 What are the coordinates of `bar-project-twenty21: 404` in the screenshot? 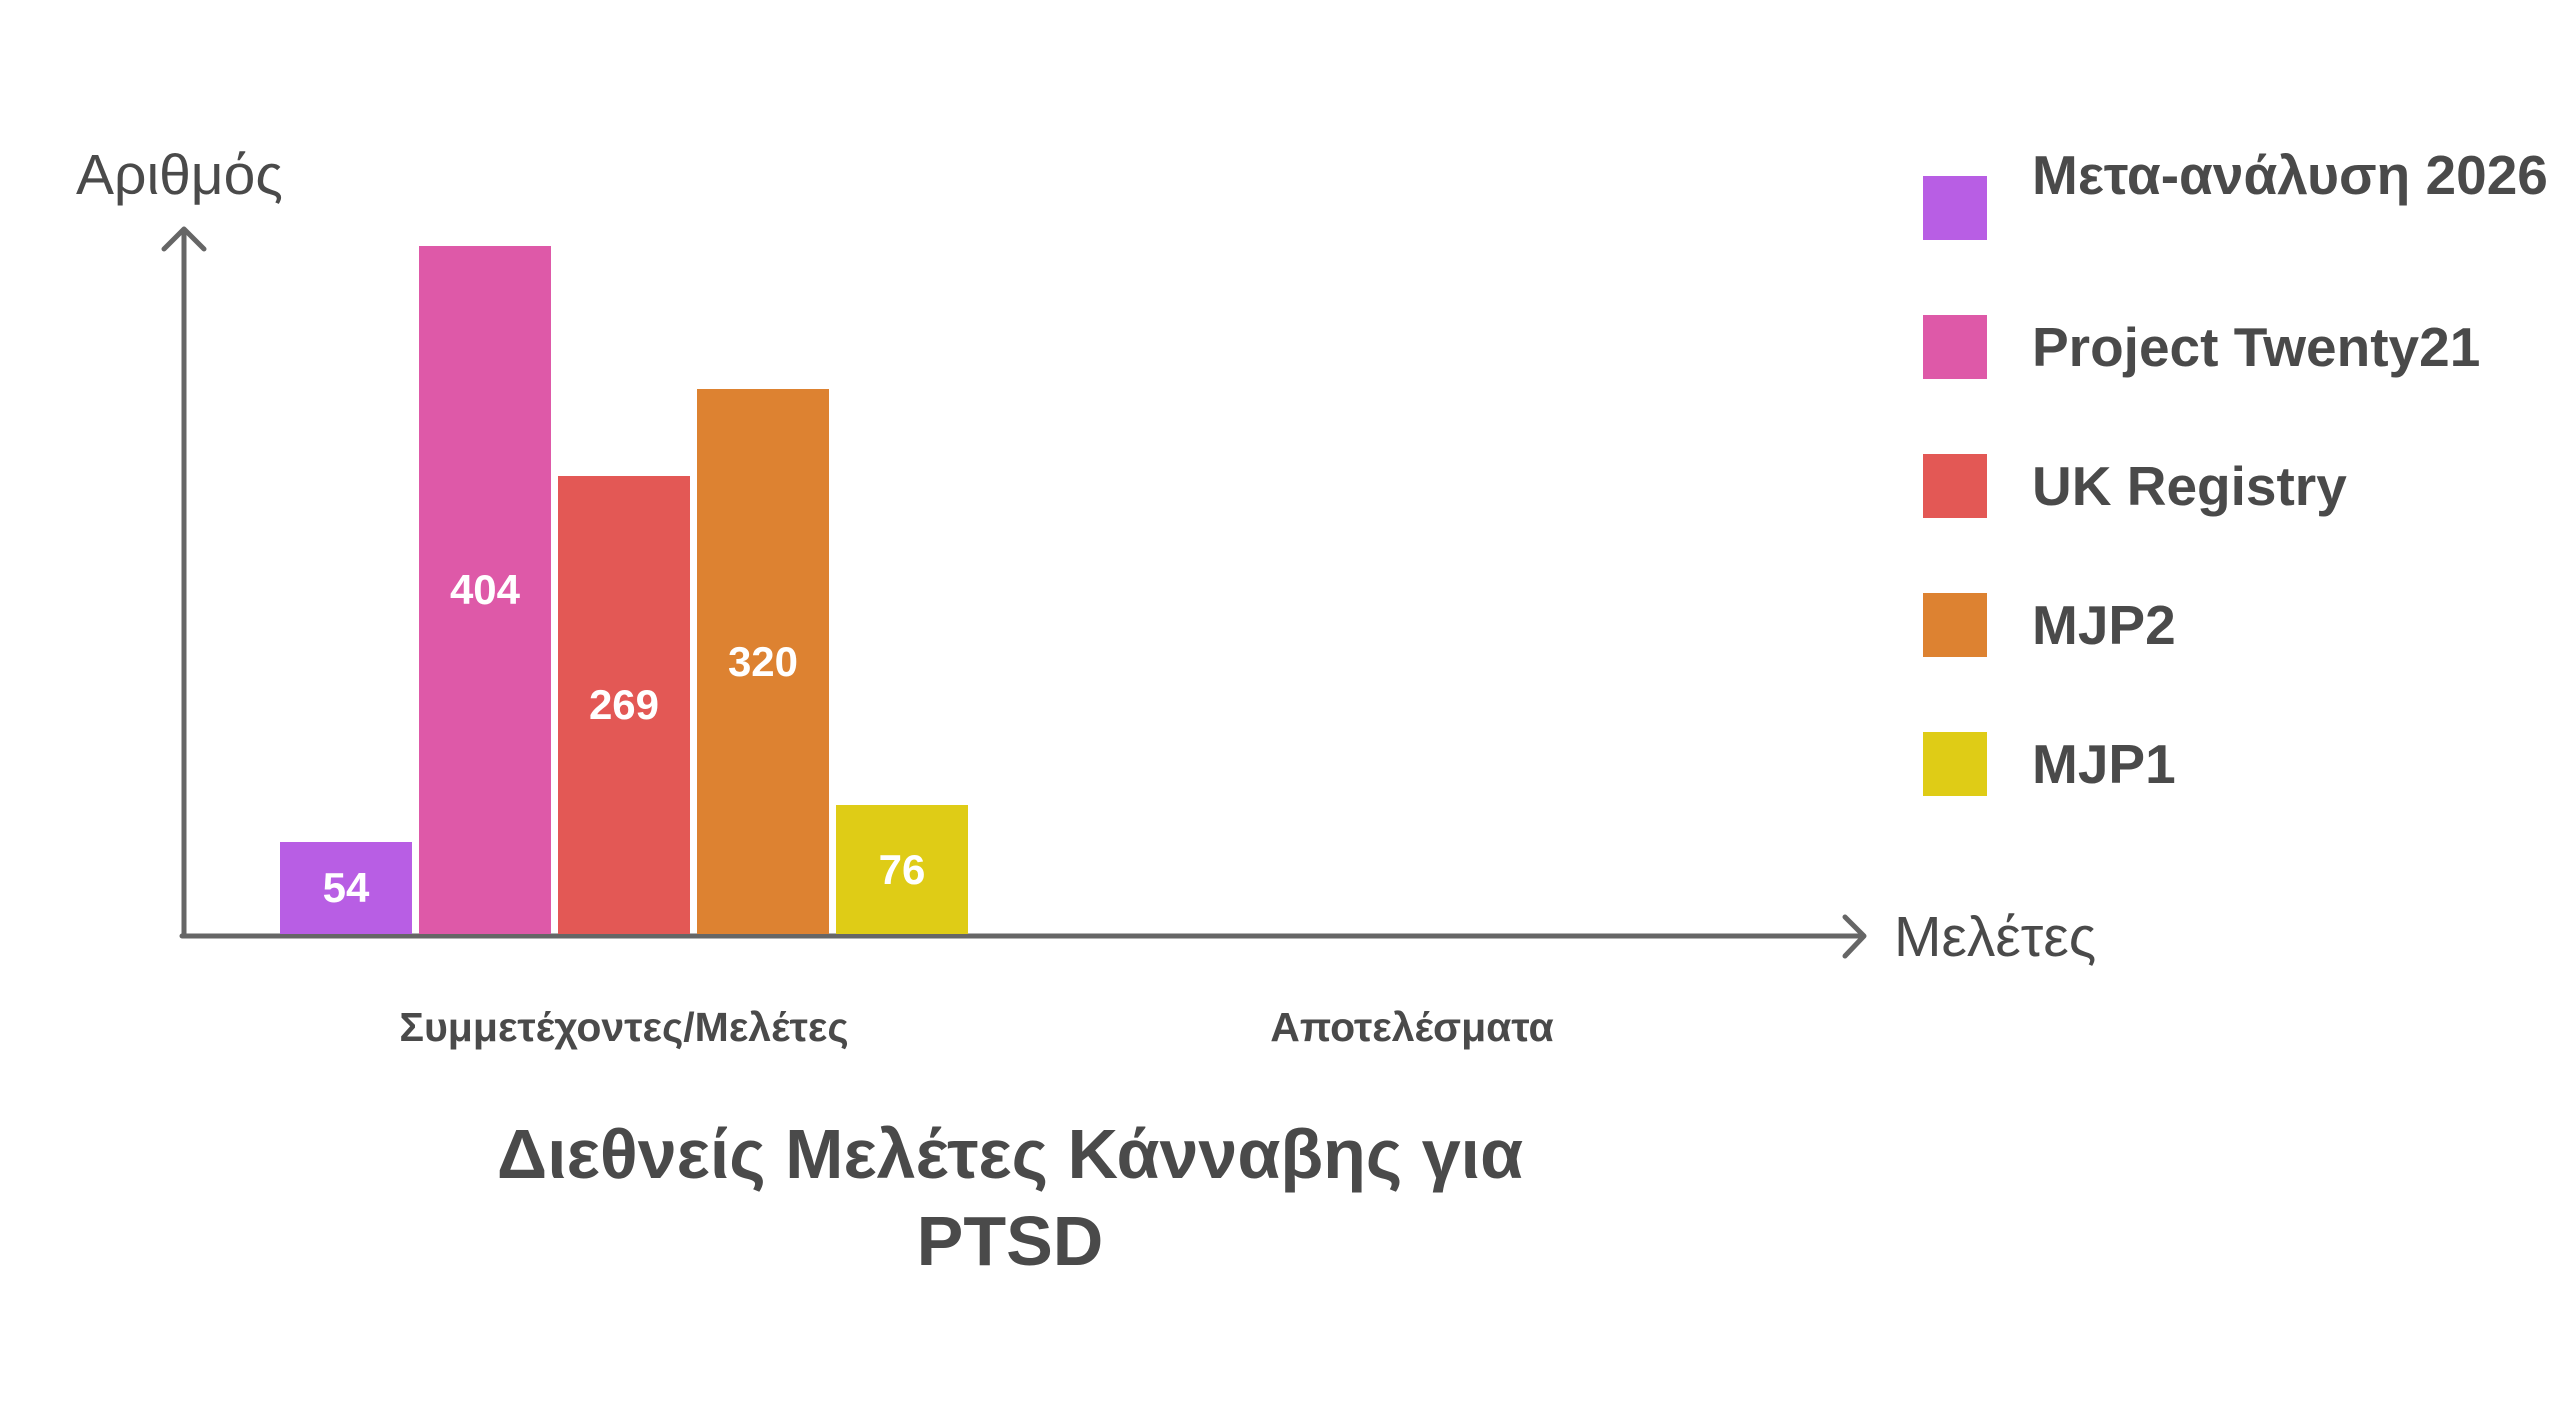 It's located at (485, 590).